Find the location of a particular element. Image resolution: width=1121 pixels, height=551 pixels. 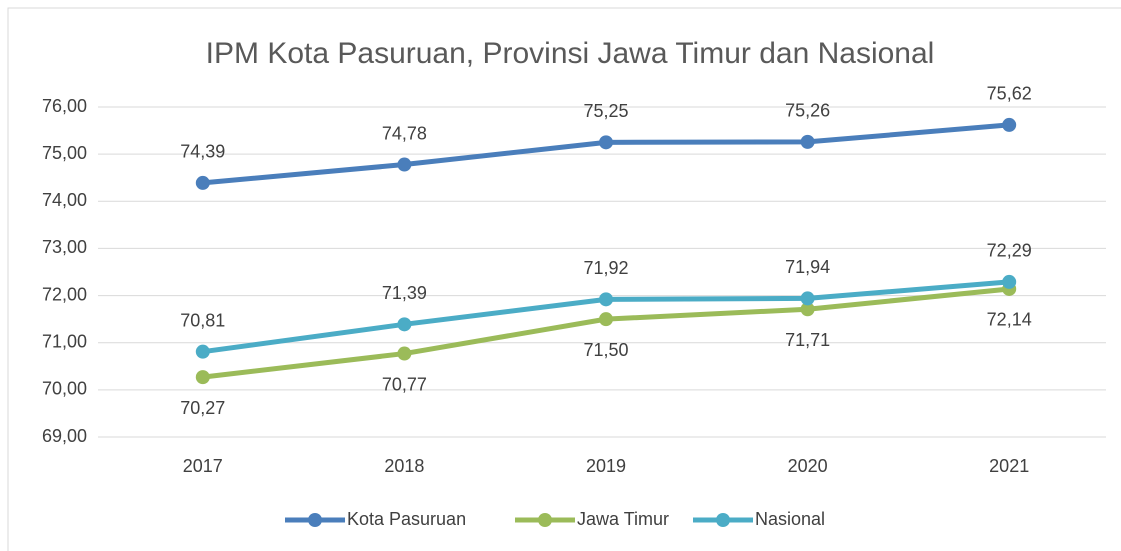

legend-label: Kota Pasuruan is located at coordinates (406, 519).